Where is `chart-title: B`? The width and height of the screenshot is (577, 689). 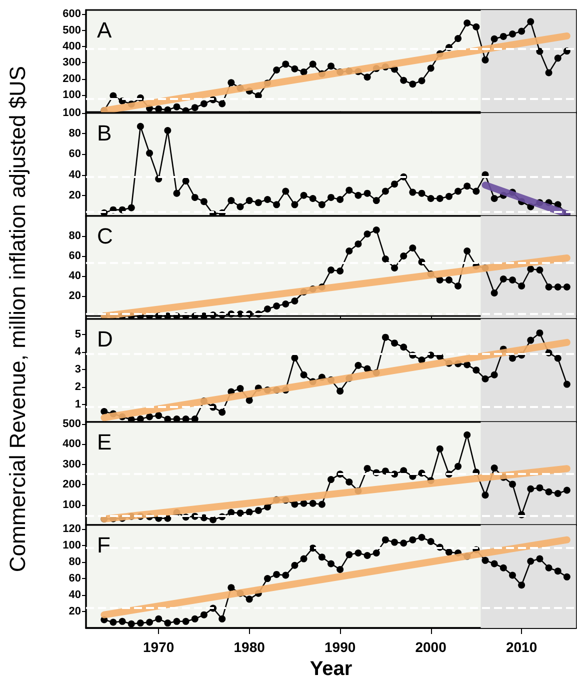
chart-title: B is located at coordinates (104, 133).